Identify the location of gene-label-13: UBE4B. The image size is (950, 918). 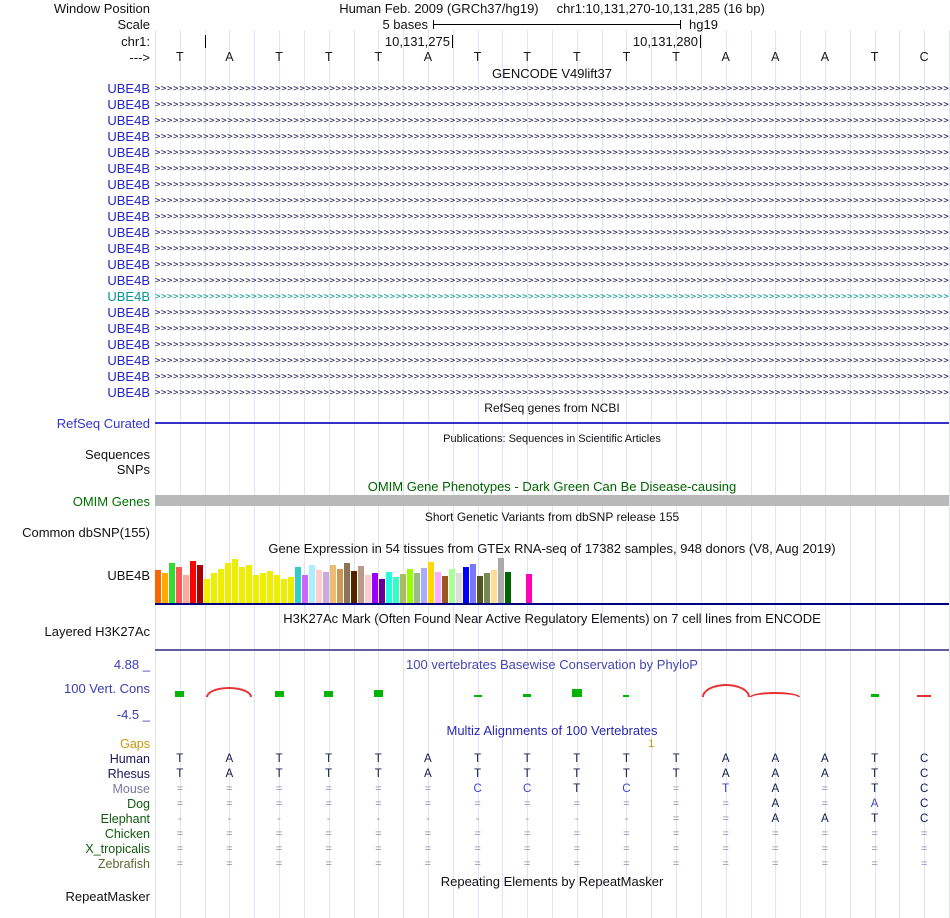
(128, 280).